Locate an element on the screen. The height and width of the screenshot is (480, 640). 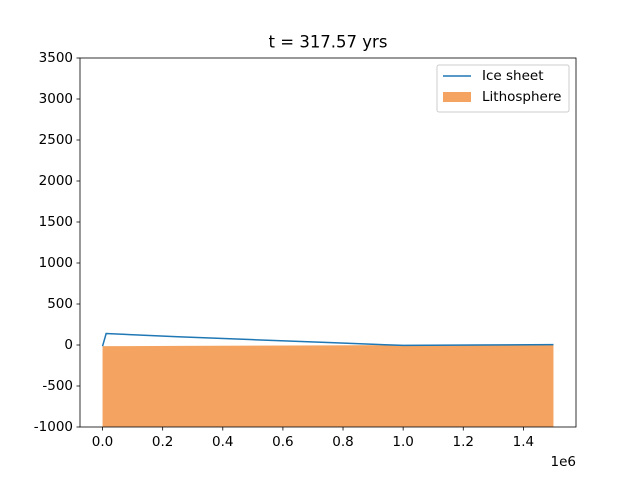
y-tick-label: 1000 is located at coordinates (56, 263).